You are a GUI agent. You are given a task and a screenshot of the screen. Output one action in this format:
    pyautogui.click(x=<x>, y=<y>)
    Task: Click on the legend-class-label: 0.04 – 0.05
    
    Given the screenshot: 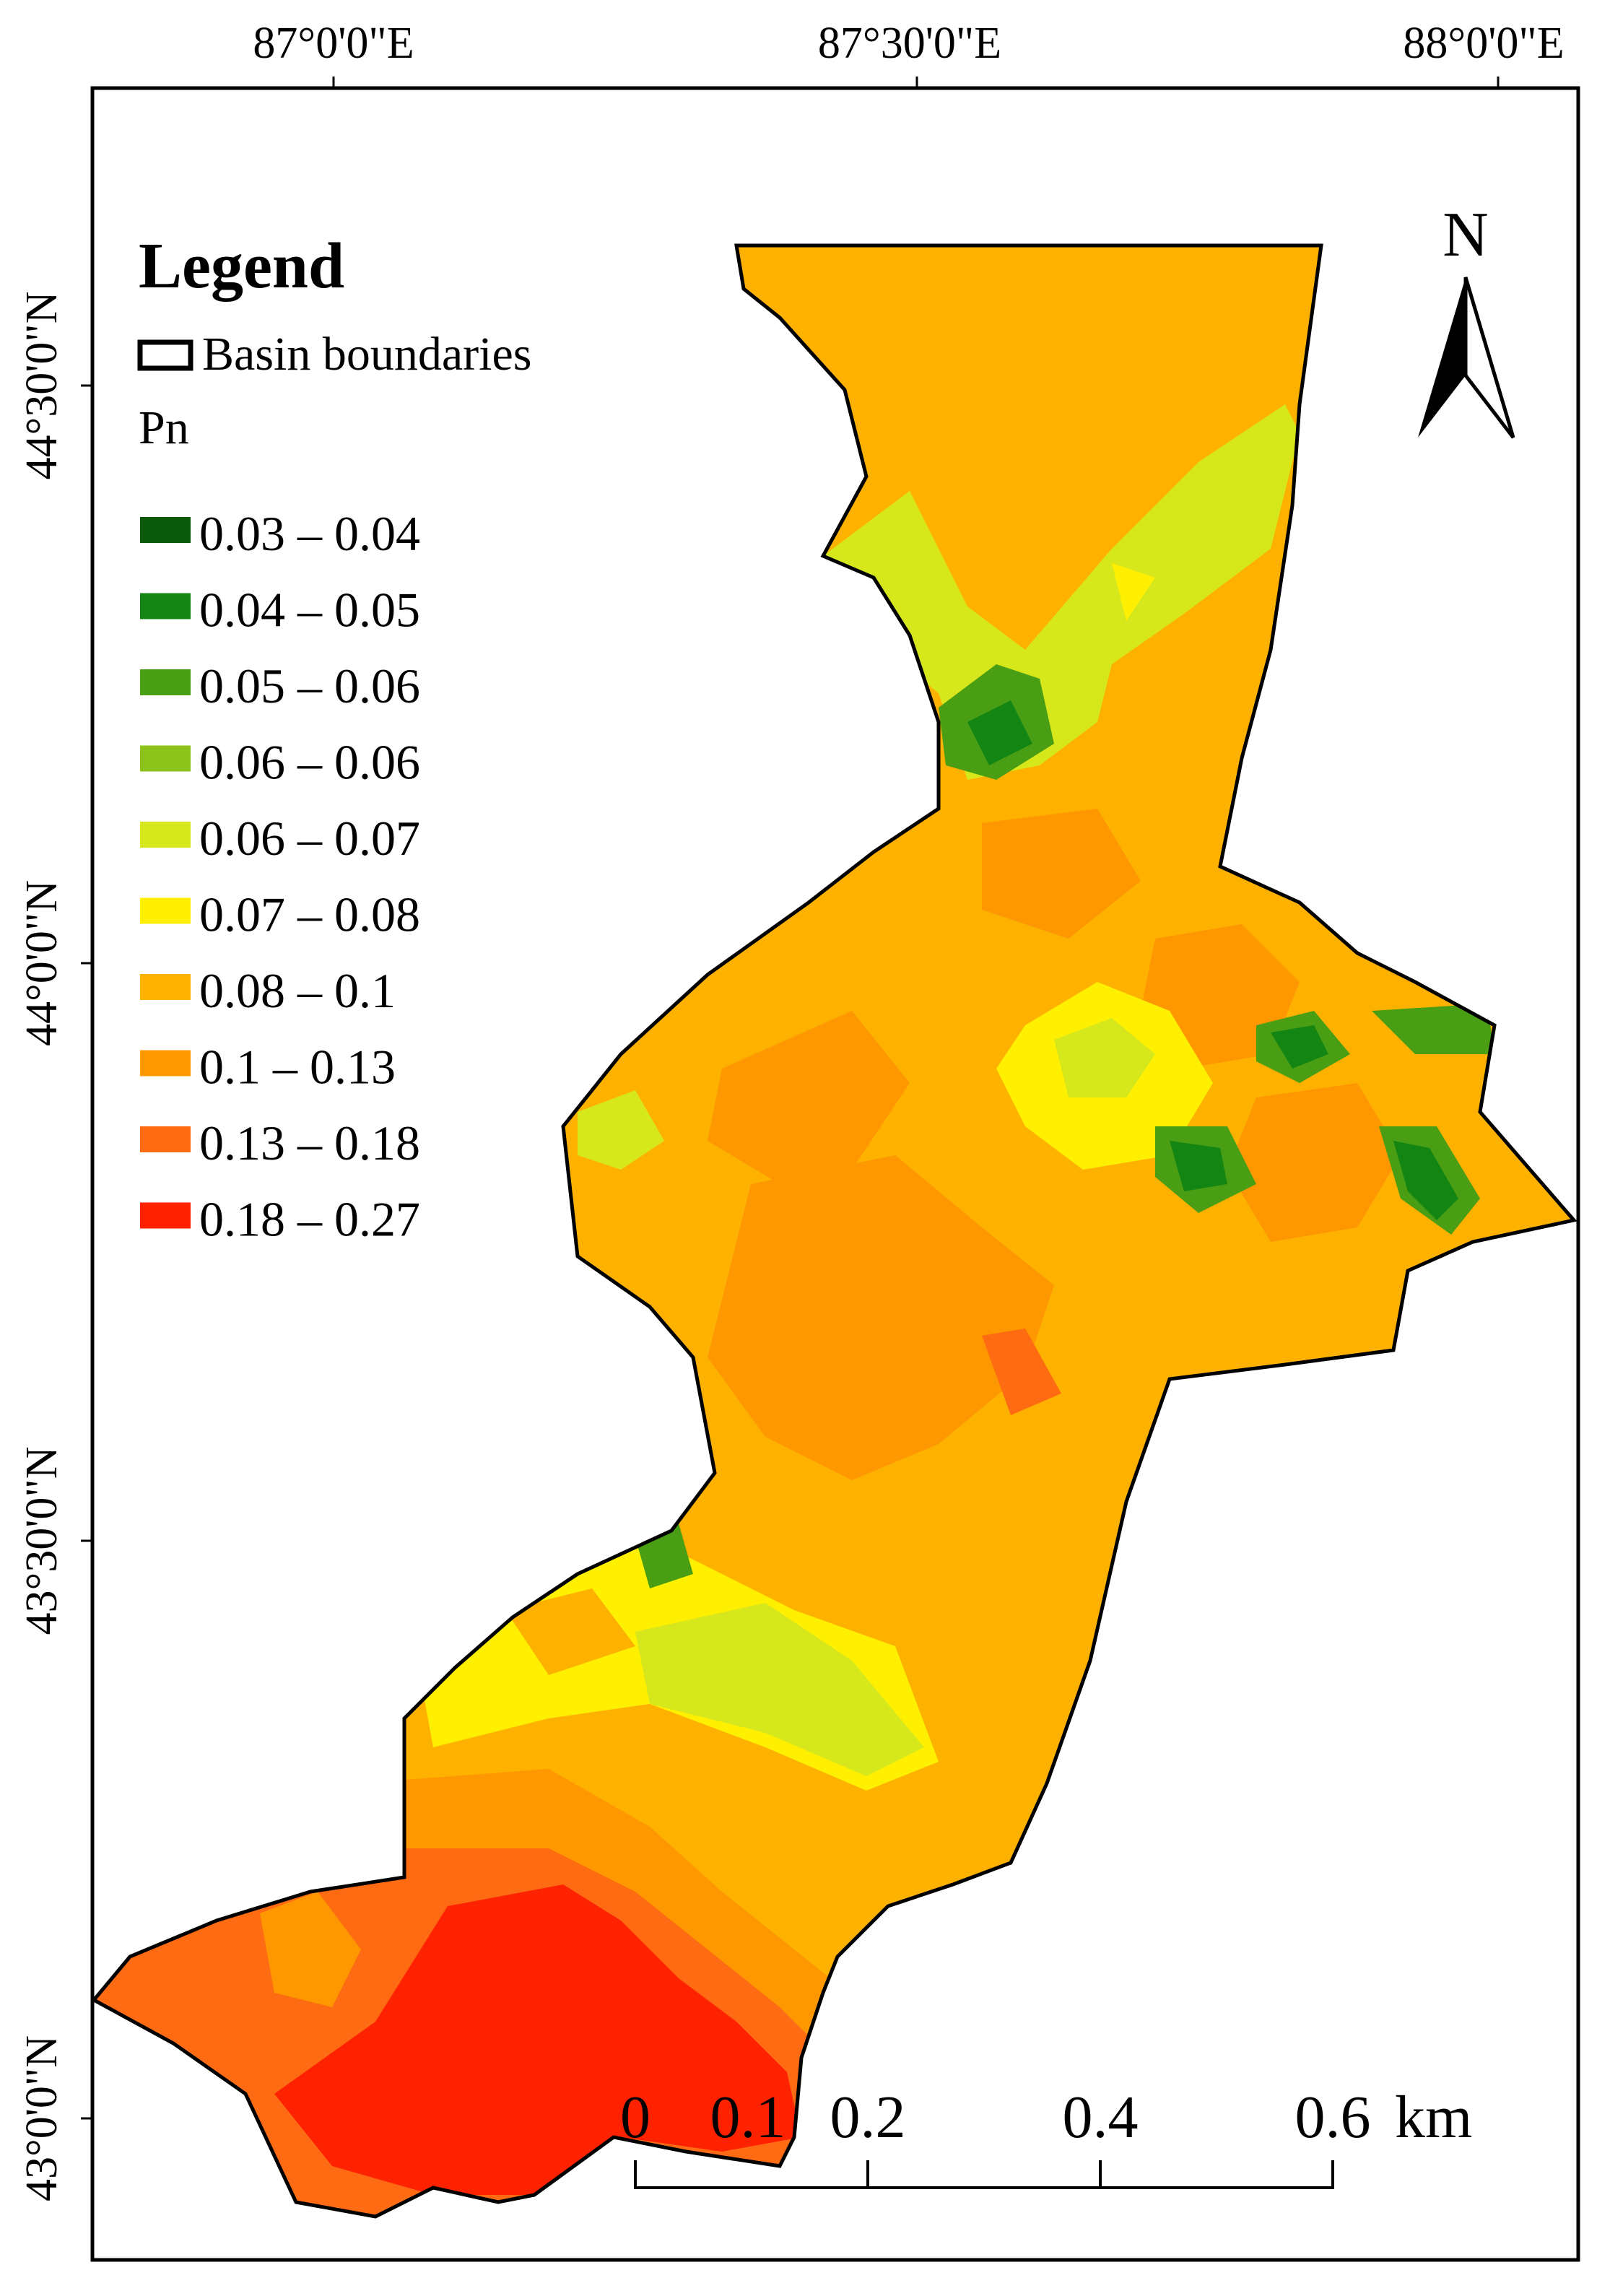 What is the action you would take?
    pyautogui.click(x=309, y=610)
    